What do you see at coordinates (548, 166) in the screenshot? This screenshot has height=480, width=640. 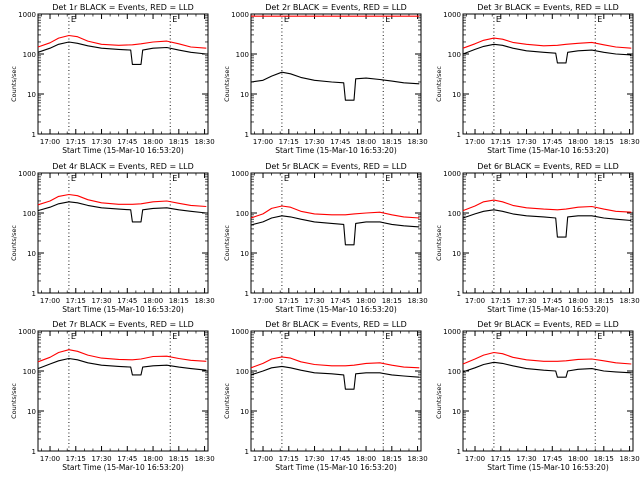 I see `chart-title: Det 6r BLACK = Events, RED = LLD` at bounding box center [548, 166].